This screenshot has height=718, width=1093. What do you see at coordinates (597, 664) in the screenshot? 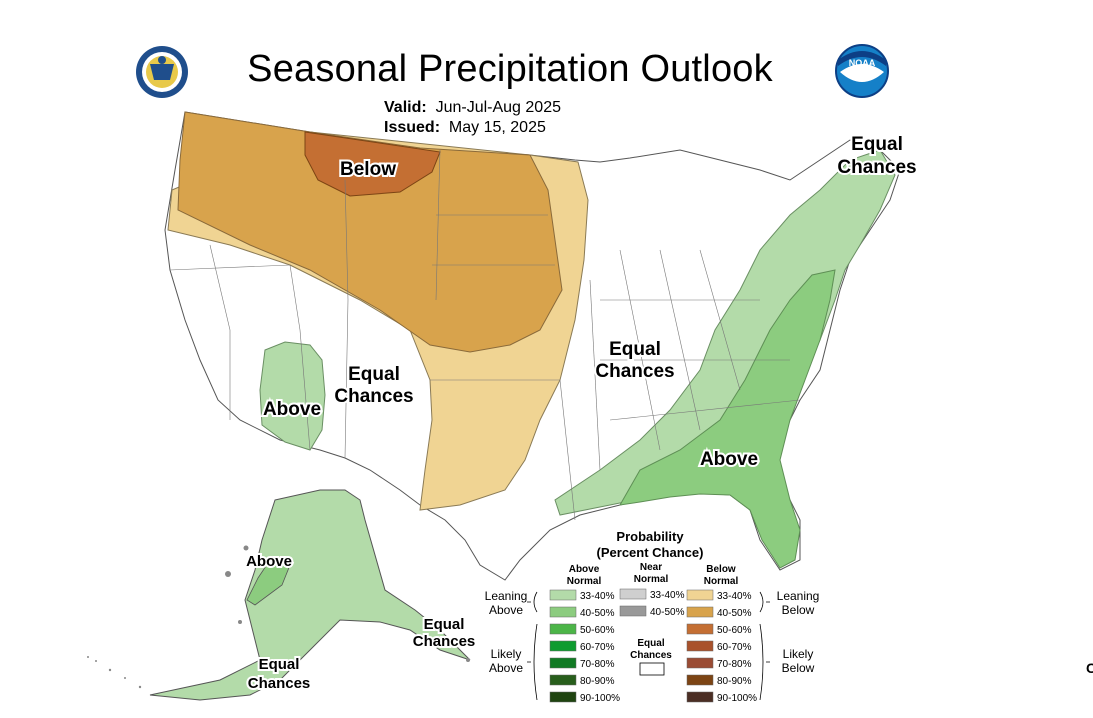
I see `legend-above-range-4: 70-80%` at bounding box center [597, 664].